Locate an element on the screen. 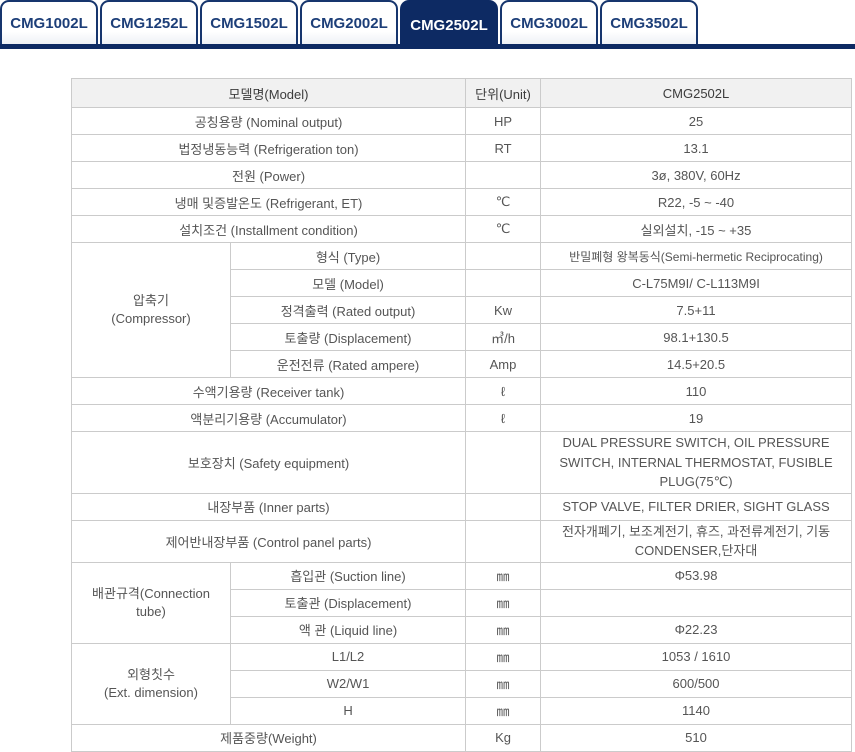 This screenshot has height=752, width=855. value-cell: R22, -5 ~ -40 is located at coordinates (696, 202).